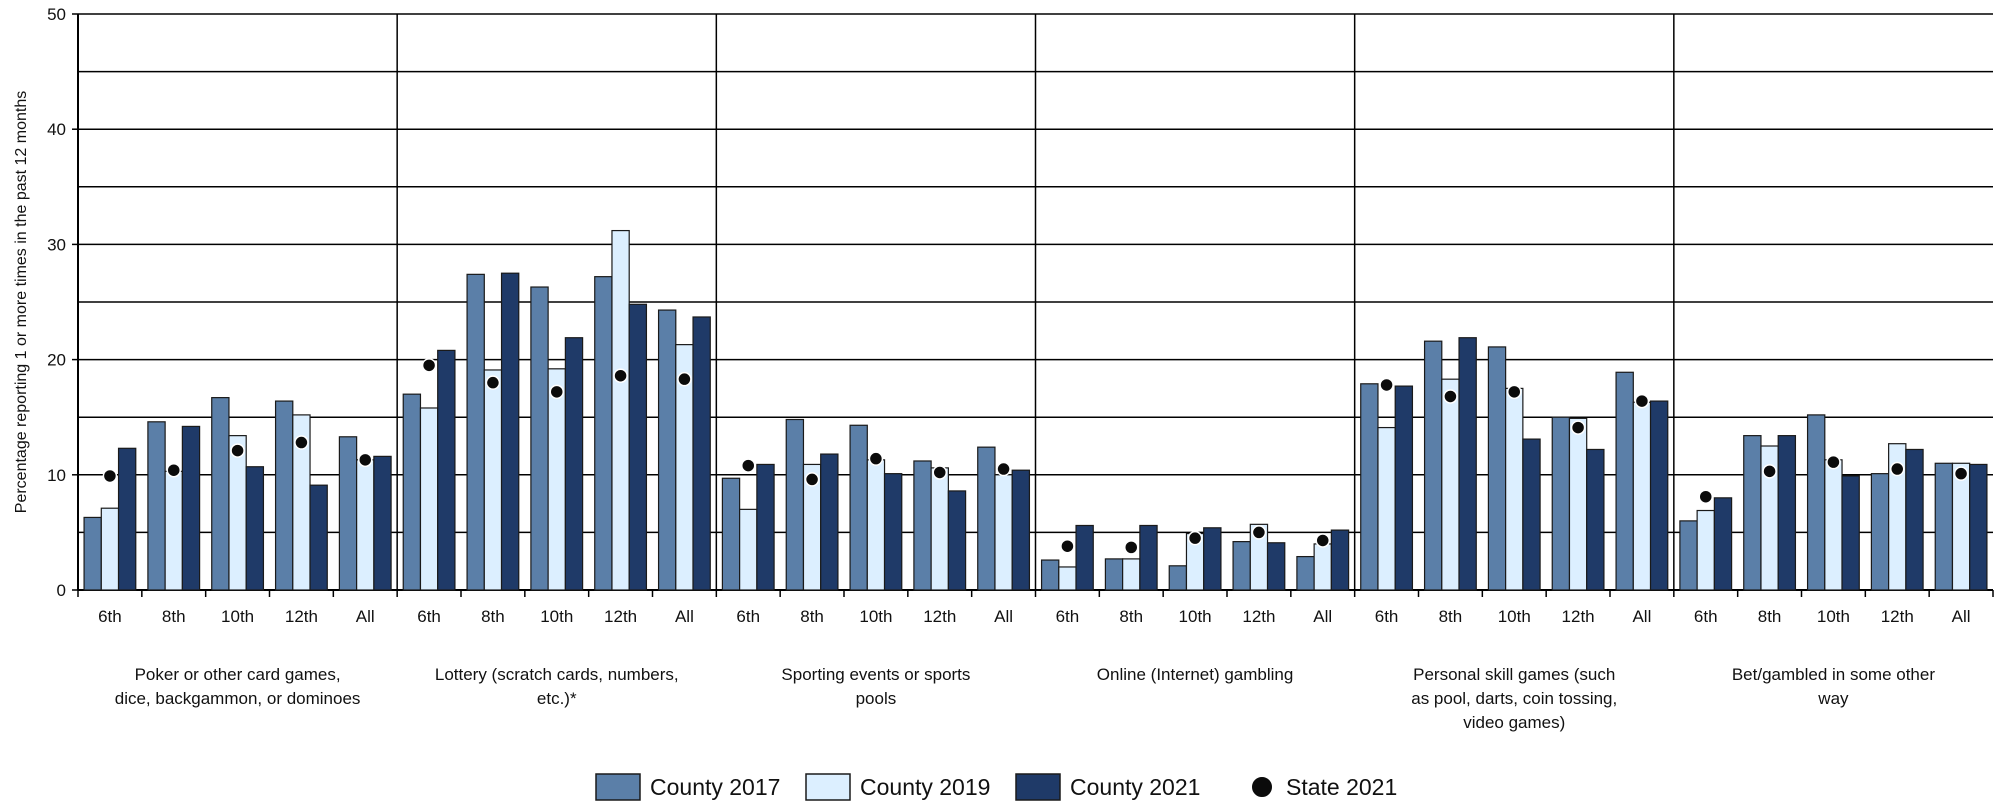 Image resolution: width=2003 pixels, height=804 pixels. What do you see at coordinates (1135, 787) in the screenshot?
I see `legend-label: County 2021` at bounding box center [1135, 787].